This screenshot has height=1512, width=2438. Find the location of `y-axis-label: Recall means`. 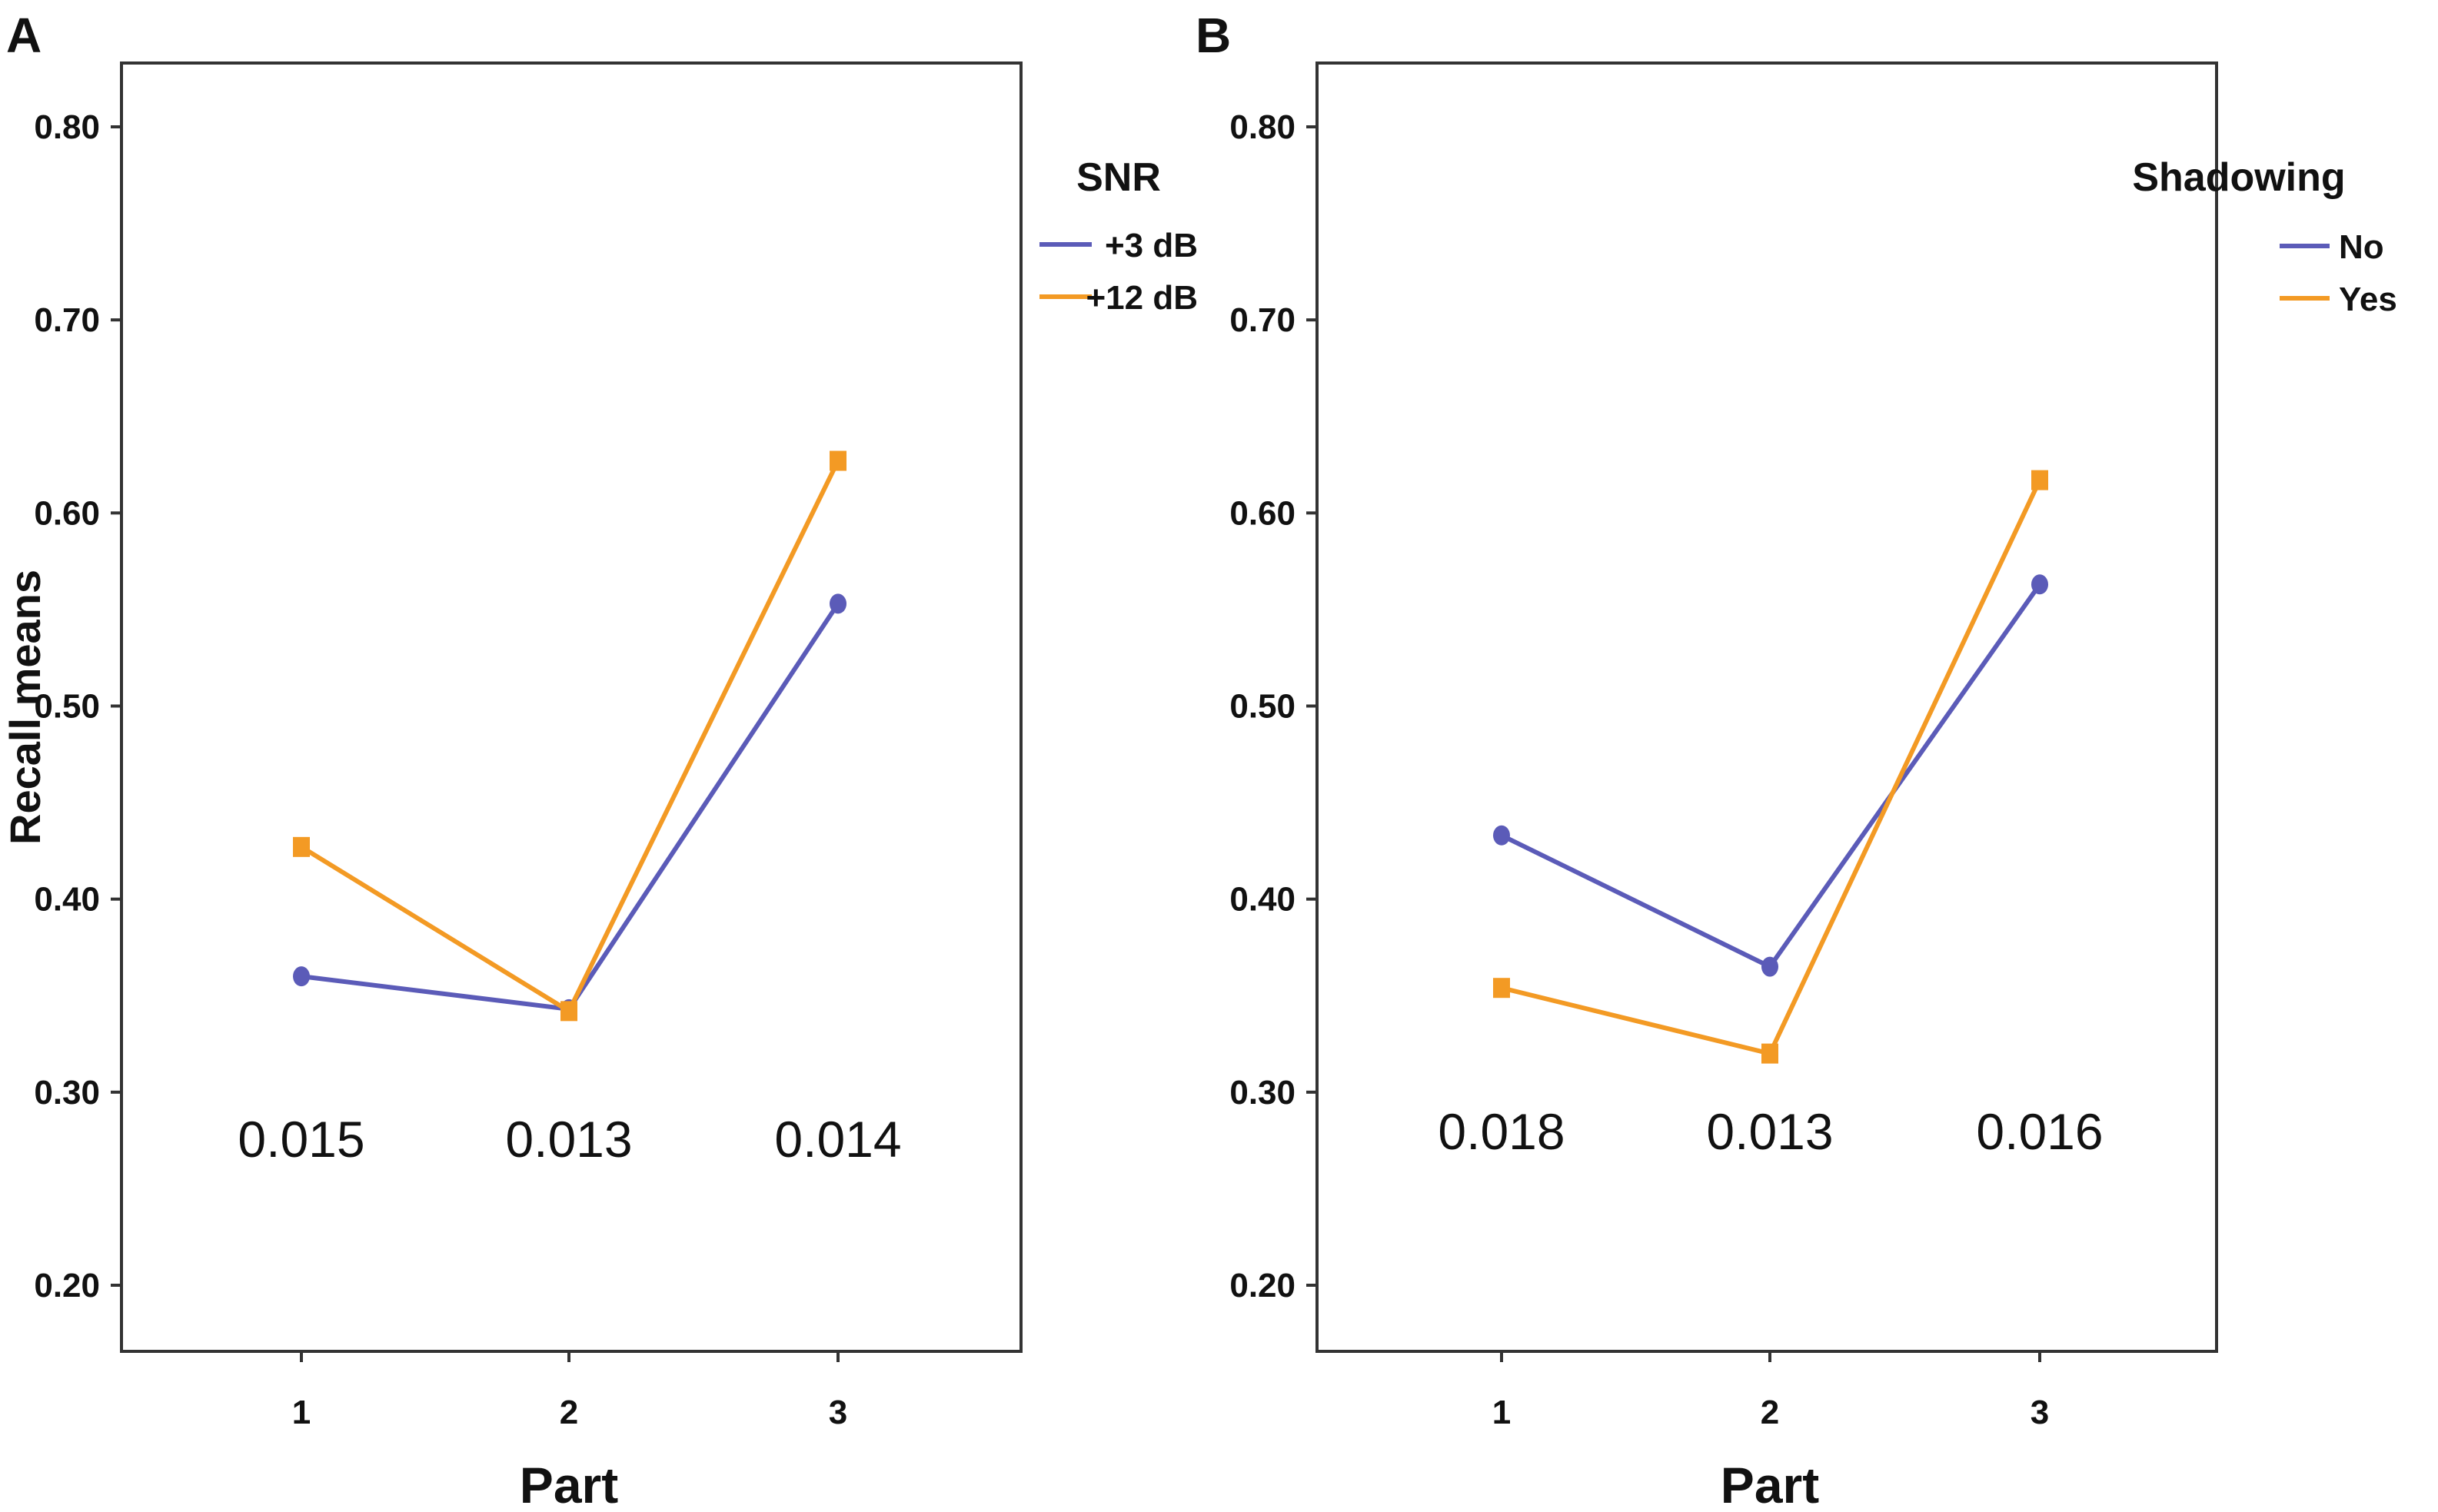

y-axis-label: Recall means is located at coordinates (25, 707).